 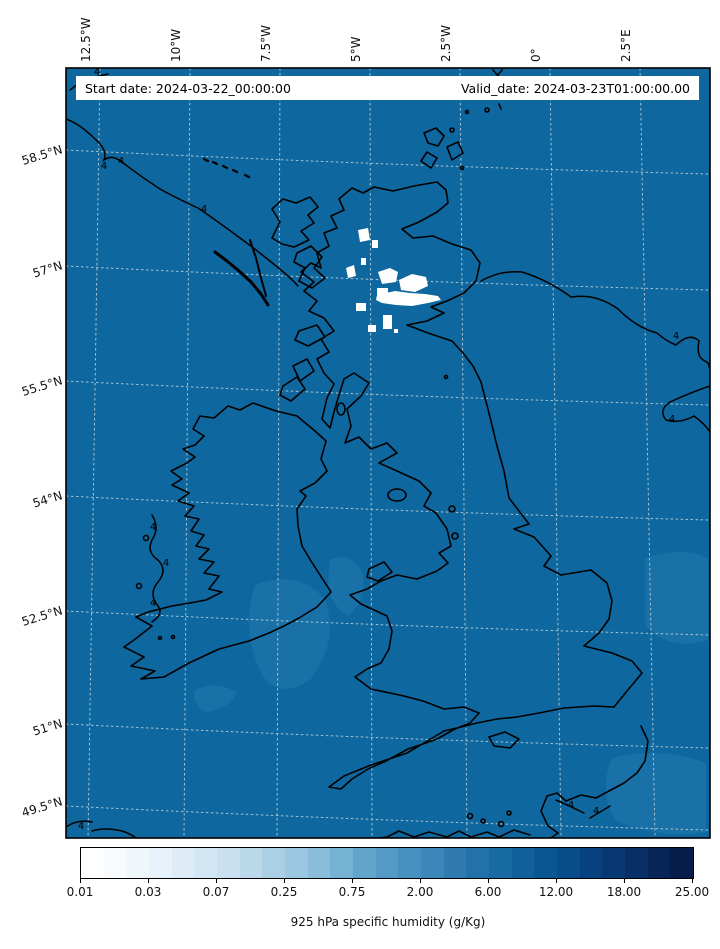 I want to click on colorbar-tick-label-1: 0.03, so click(x=148, y=892).